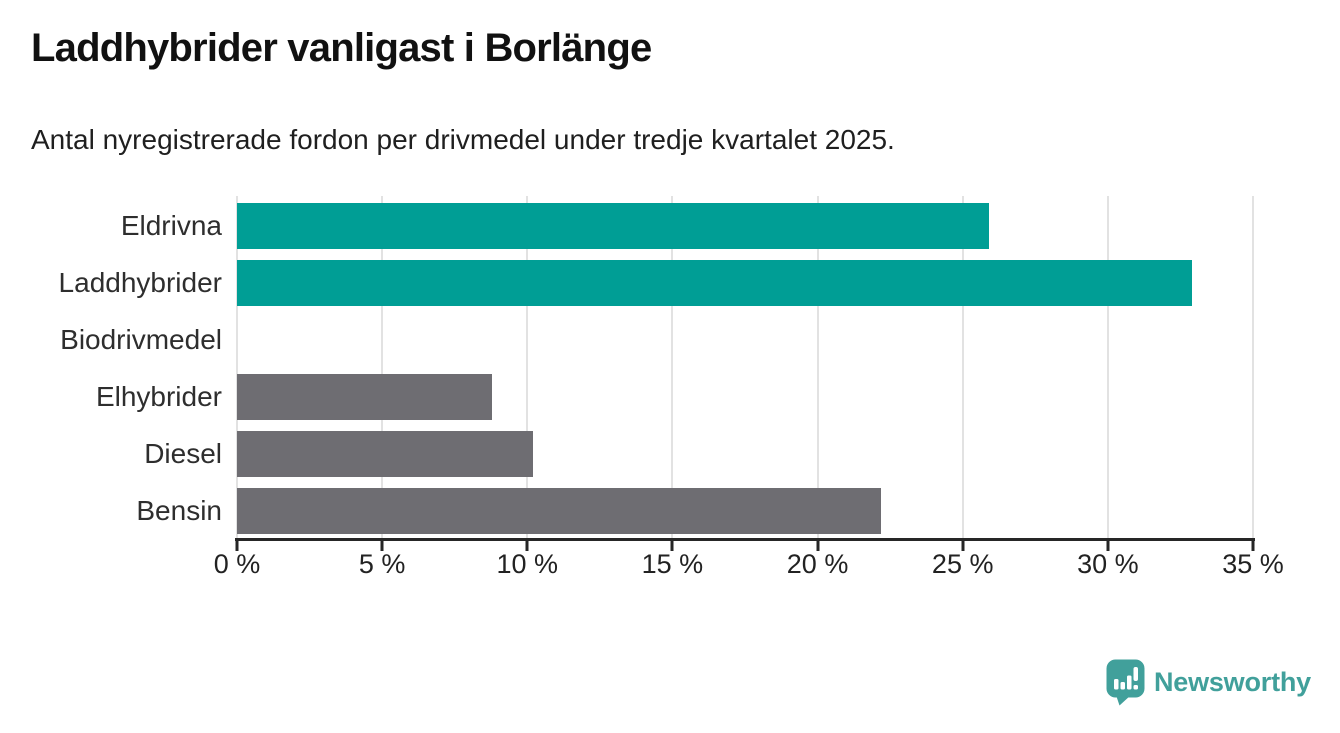 The width and height of the screenshot is (1340, 733). I want to click on category-label-laddhybrider: Laddhybrider, so click(140, 282).